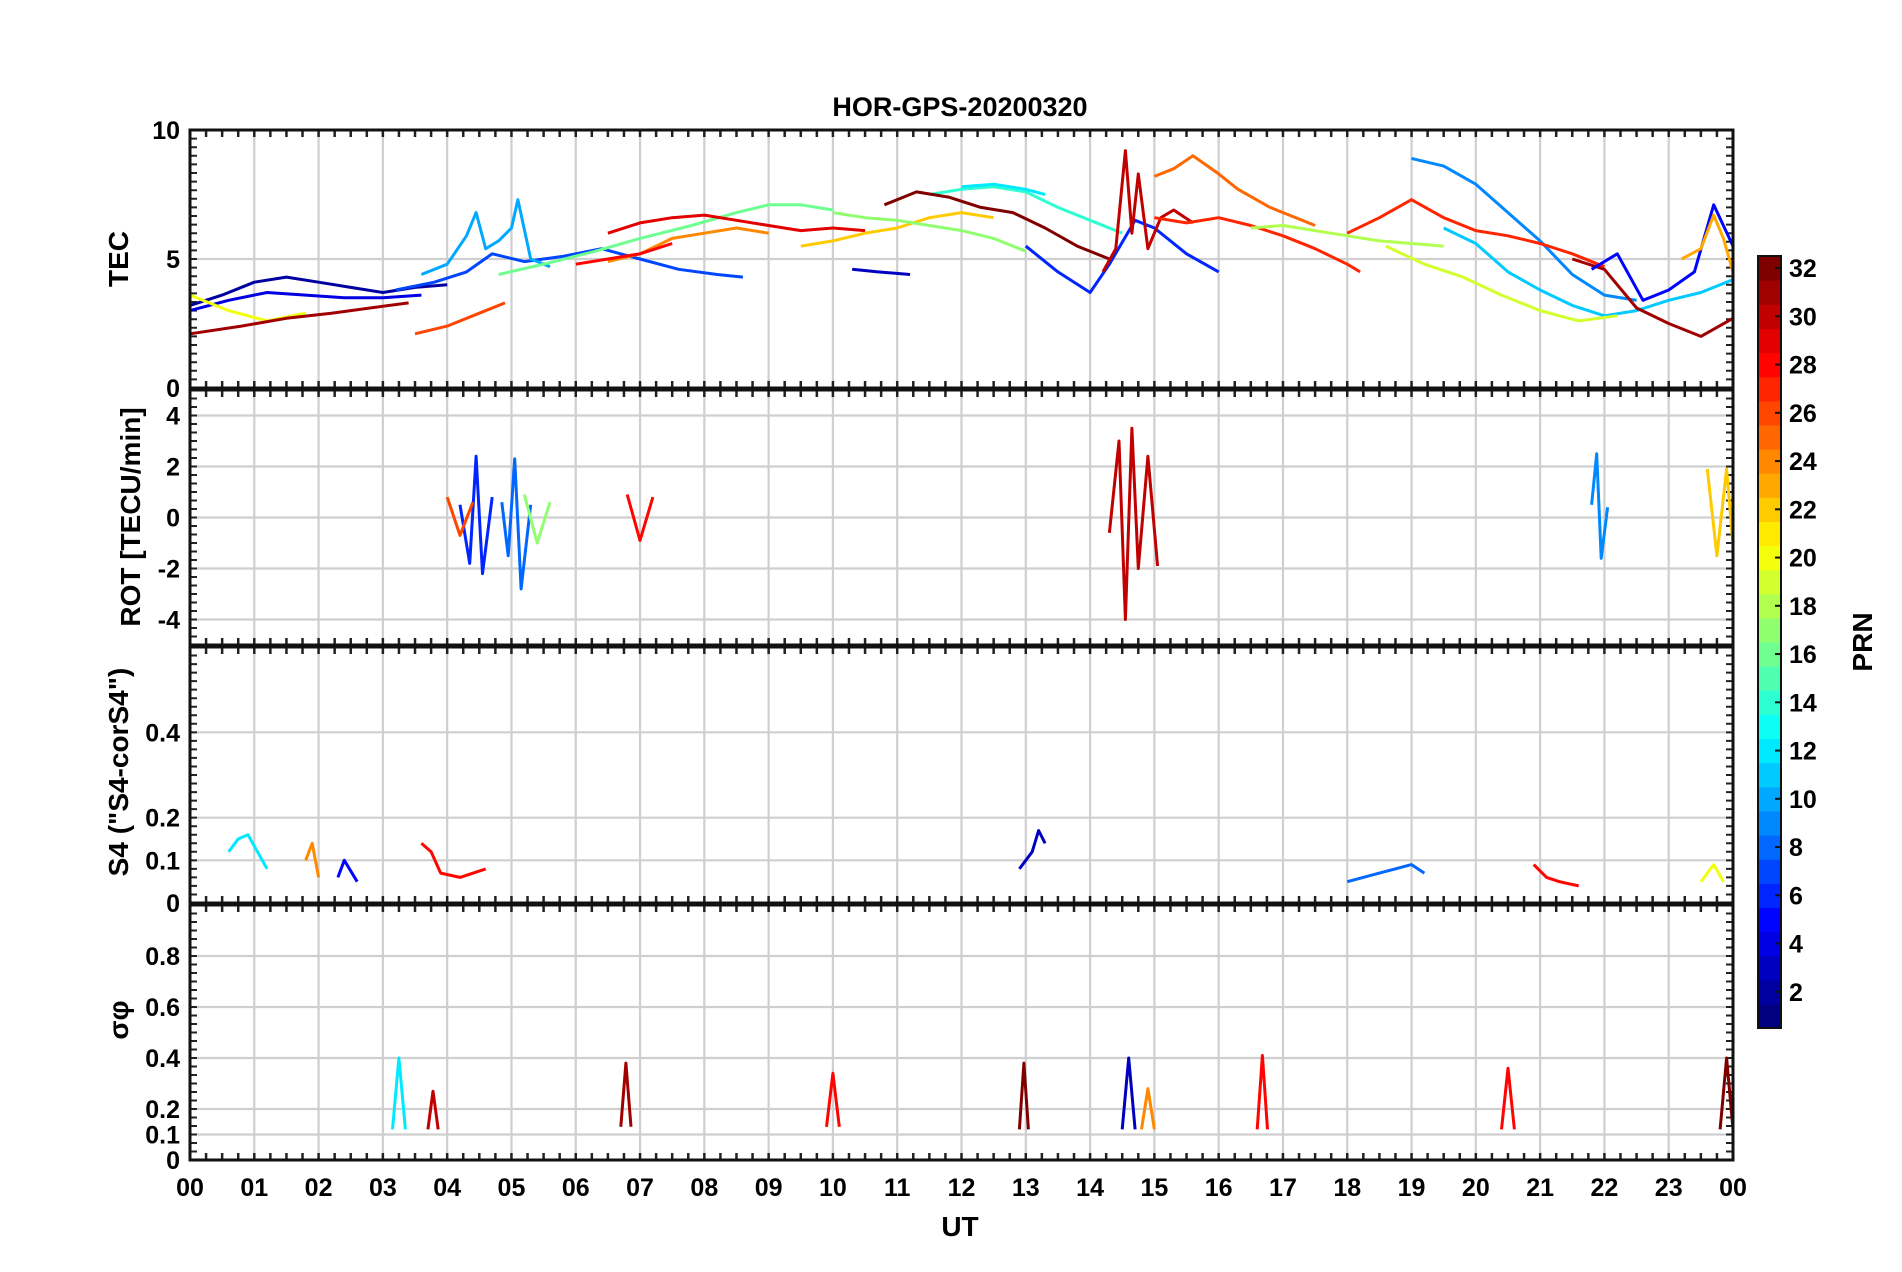  Describe the element at coordinates (833, 1188) in the screenshot. I see `x-tick-label: 10` at that location.